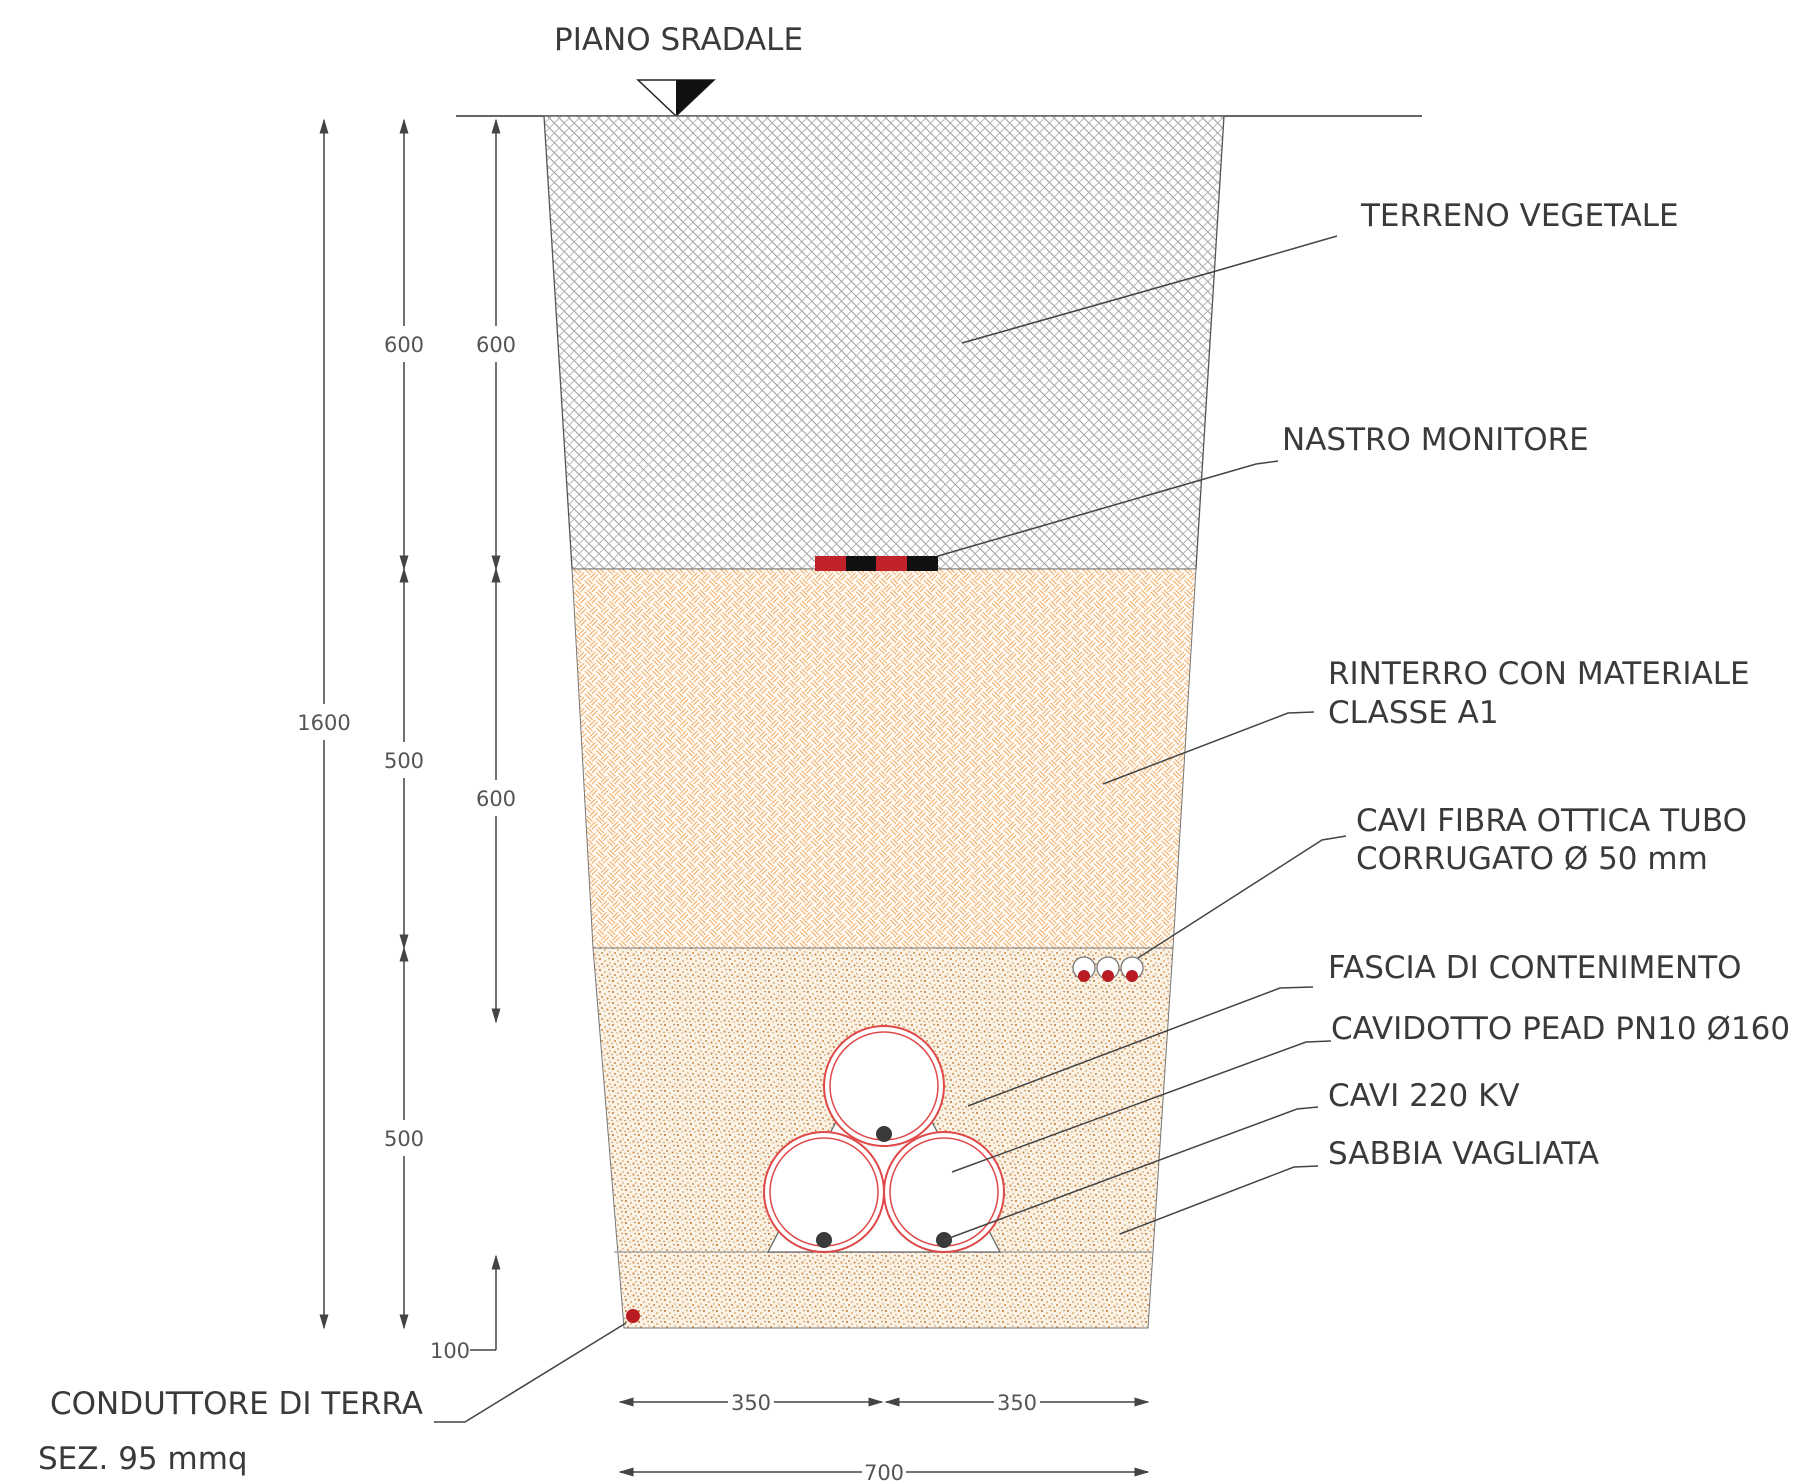 This screenshot has height=1484, width=1801. What do you see at coordinates (236, 1404) in the screenshot?
I see `label-ground-1: CONDUTTORE DI TERRA` at bounding box center [236, 1404].